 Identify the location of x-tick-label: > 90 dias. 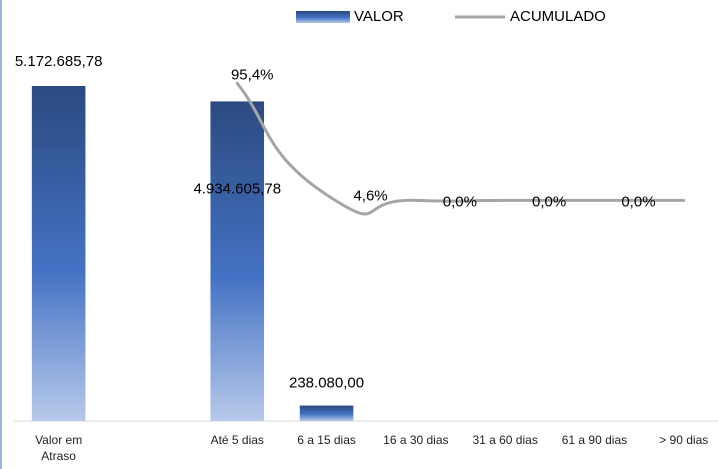
(684, 440).